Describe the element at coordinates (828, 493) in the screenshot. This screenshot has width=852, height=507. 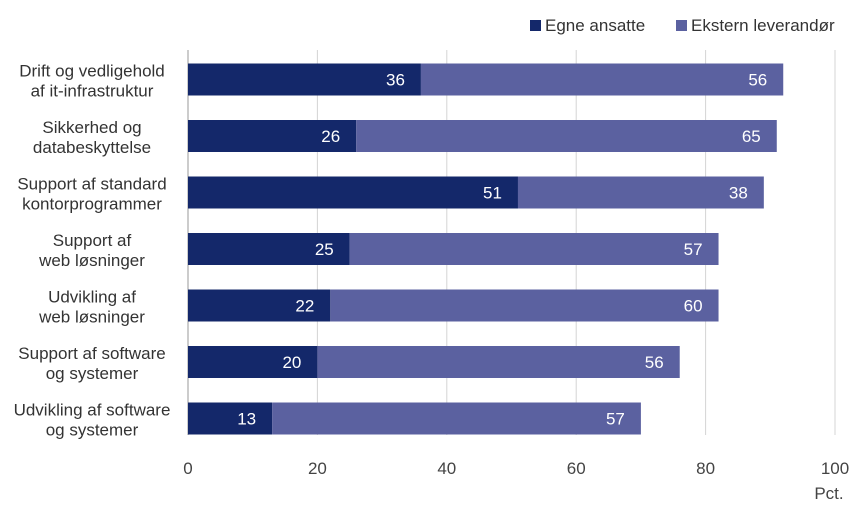
I see `x-axis-label: Pct.` at that location.